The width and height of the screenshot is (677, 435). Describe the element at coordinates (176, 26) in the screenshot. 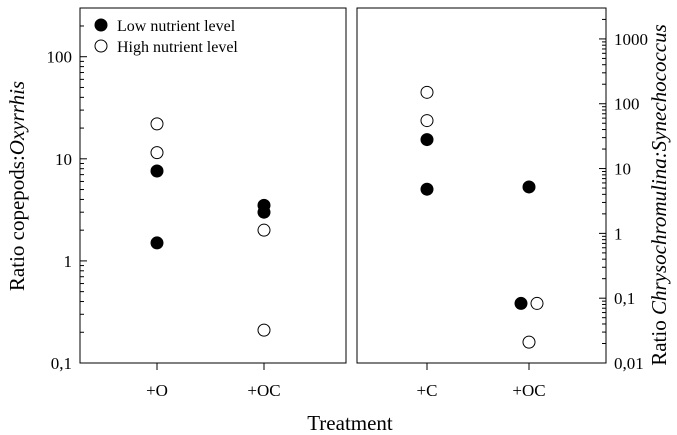

I see `legend-label-low: Low nutrient level` at that location.